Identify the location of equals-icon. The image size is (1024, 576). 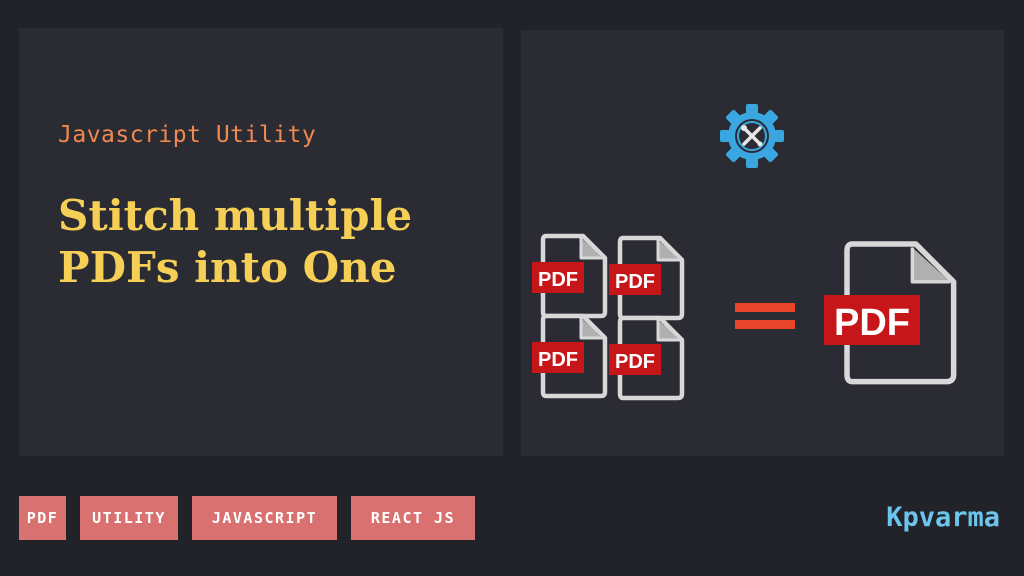
(765, 316).